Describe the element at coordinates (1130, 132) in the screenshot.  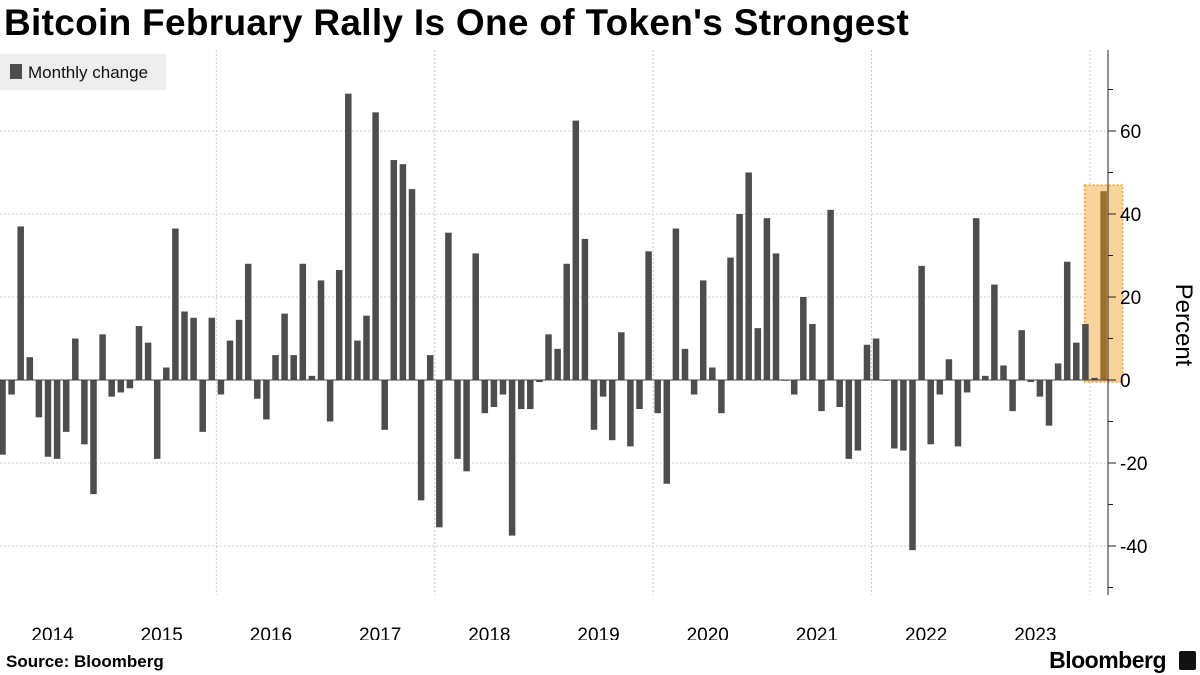
I see `y-tick-label: 60` at that location.